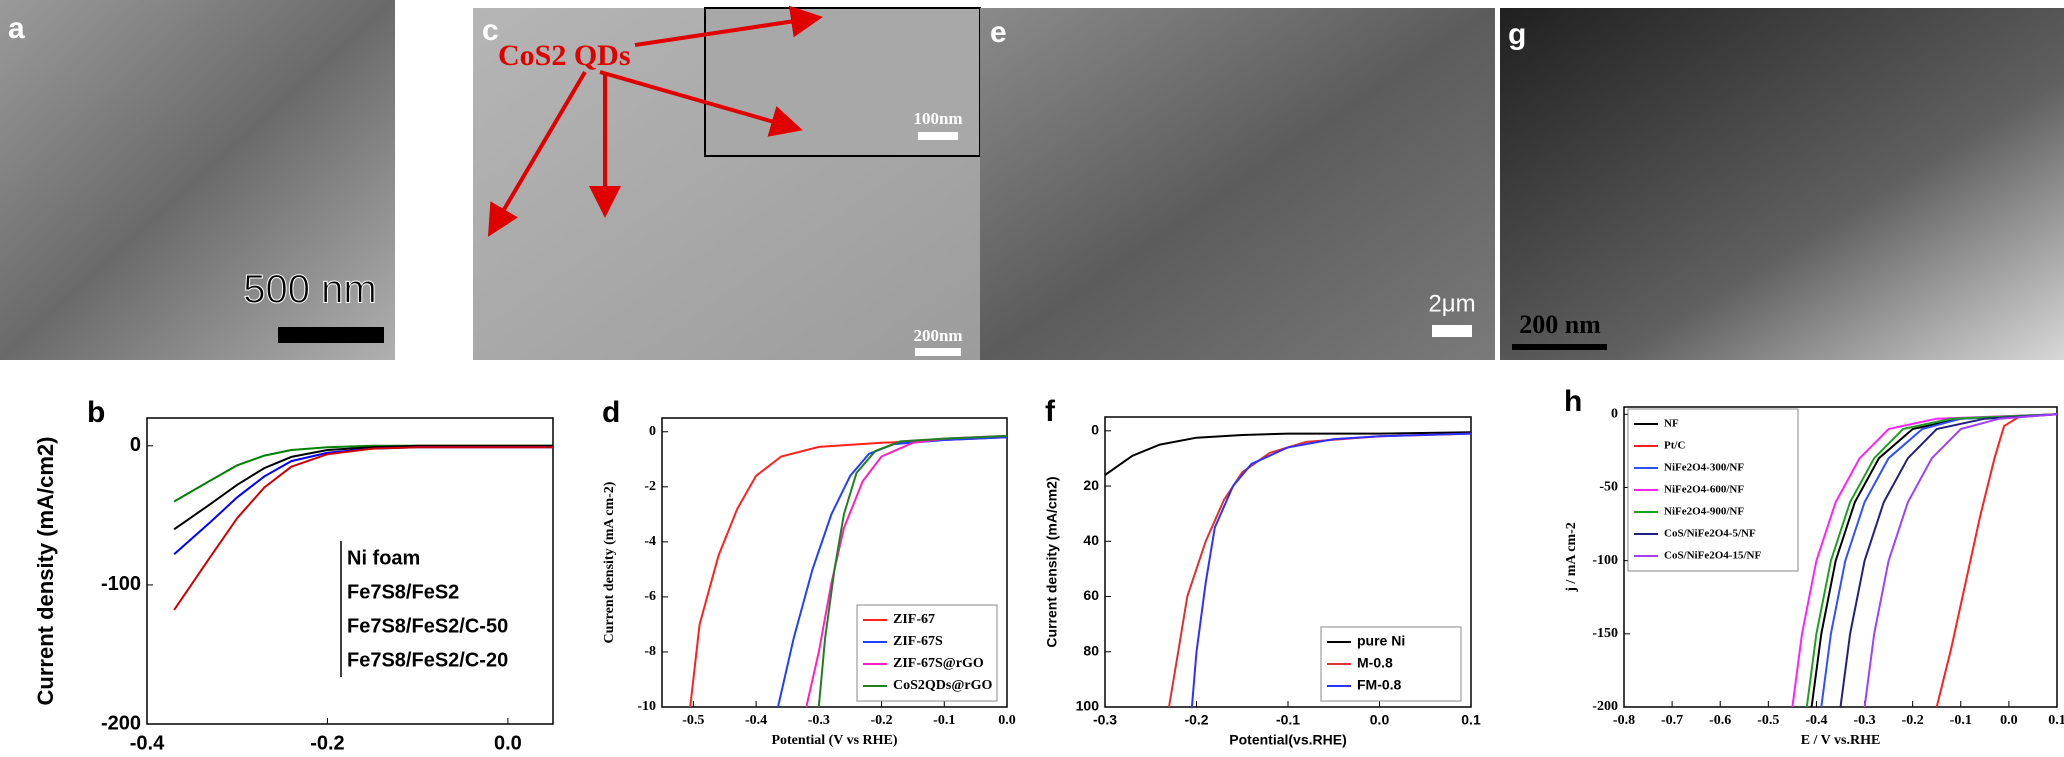  What do you see at coordinates (1560, 324) in the screenshot?
I see `scale-bar-label: 200 nm` at bounding box center [1560, 324].